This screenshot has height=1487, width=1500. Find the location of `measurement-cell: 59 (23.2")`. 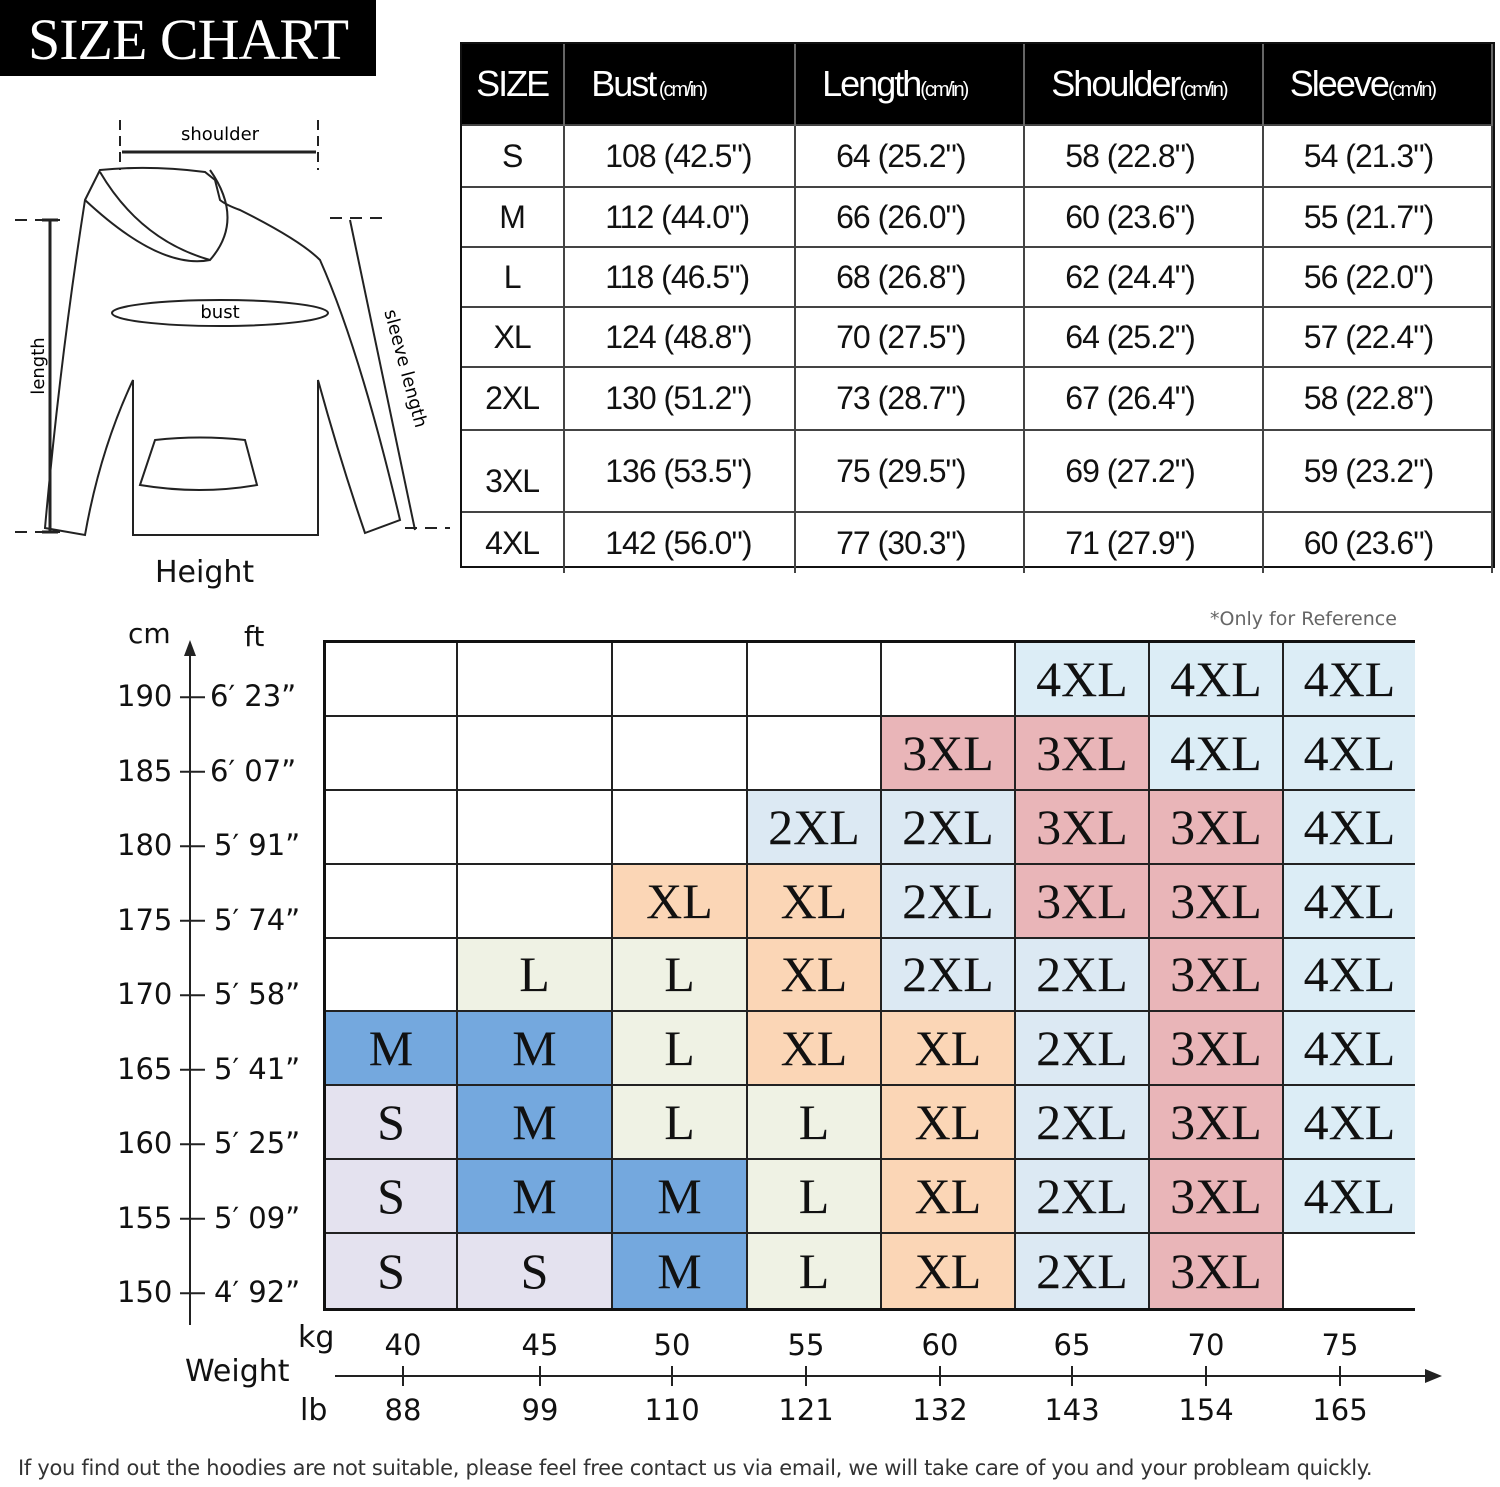

measurement-cell: 59 (23.2") is located at coordinates (1378, 470).